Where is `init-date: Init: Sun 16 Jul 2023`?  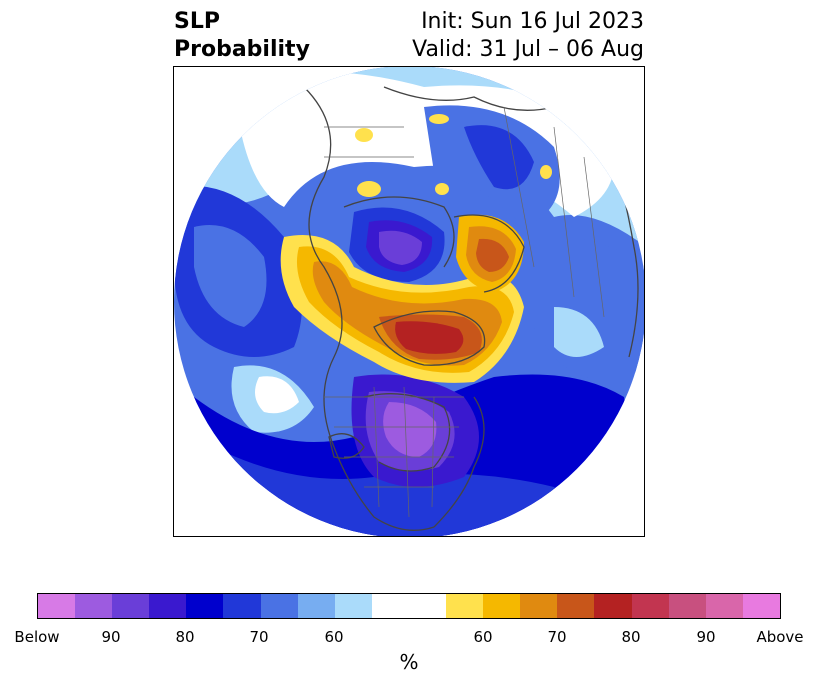 init-date: Init: Sun 16 Jul 2023 is located at coordinates (532, 21).